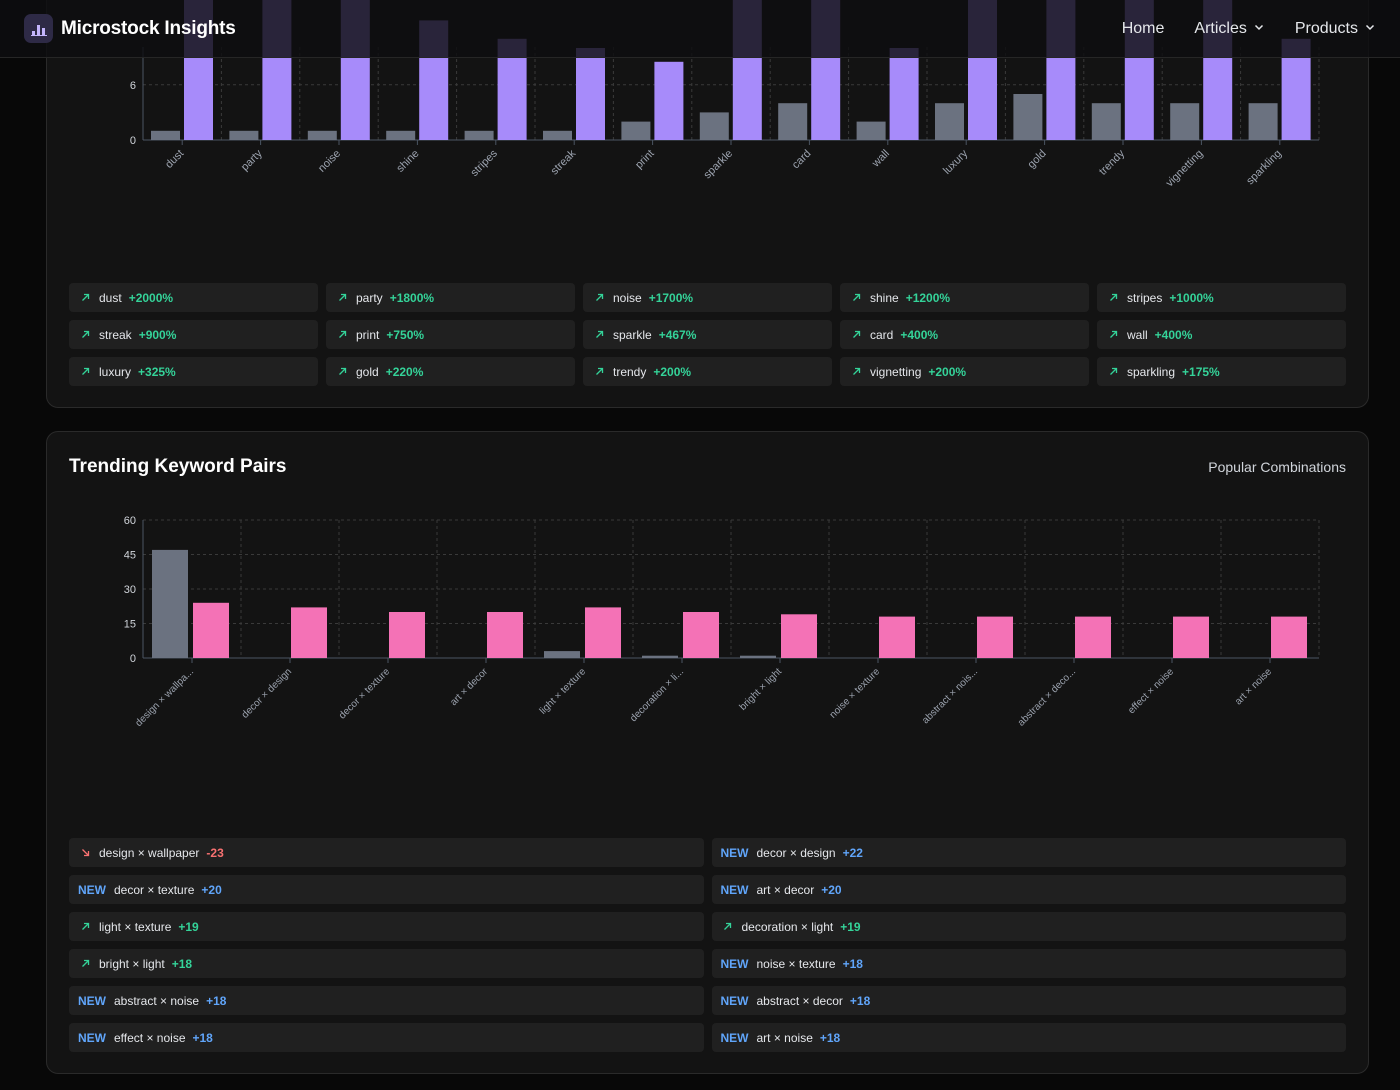  Describe the element at coordinates (1221, 297) in the screenshot. I see `keyword-chip: stripes +1000%` at that location.